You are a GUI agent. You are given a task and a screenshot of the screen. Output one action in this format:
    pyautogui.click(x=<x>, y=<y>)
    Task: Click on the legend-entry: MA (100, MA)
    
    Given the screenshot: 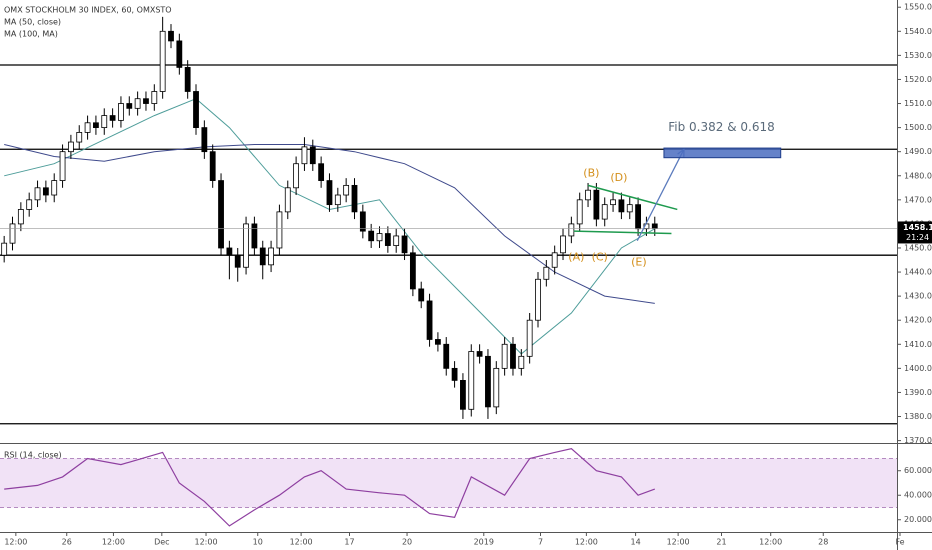 What is the action you would take?
    pyautogui.click(x=31, y=34)
    